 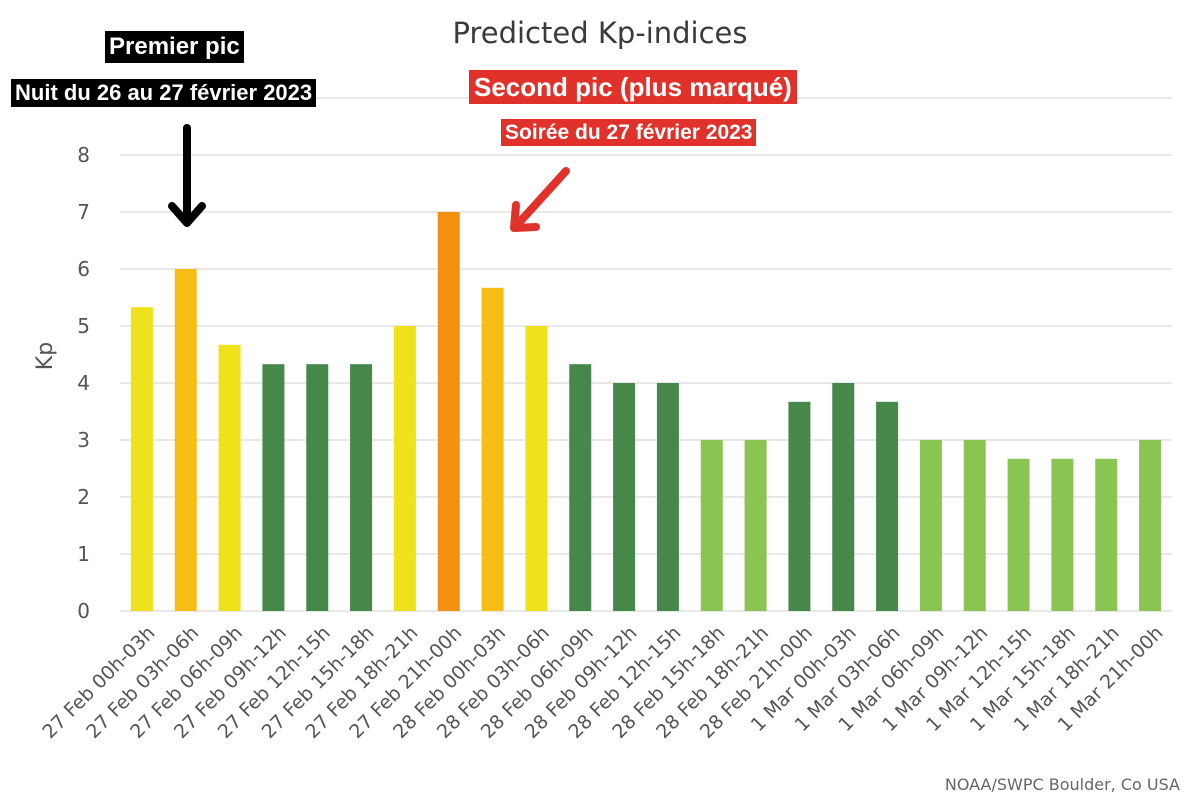 What do you see at coordinates (540, 199) in the screenshot?
I see `arrow-down-left-icon` at bounding box center [540, 199].